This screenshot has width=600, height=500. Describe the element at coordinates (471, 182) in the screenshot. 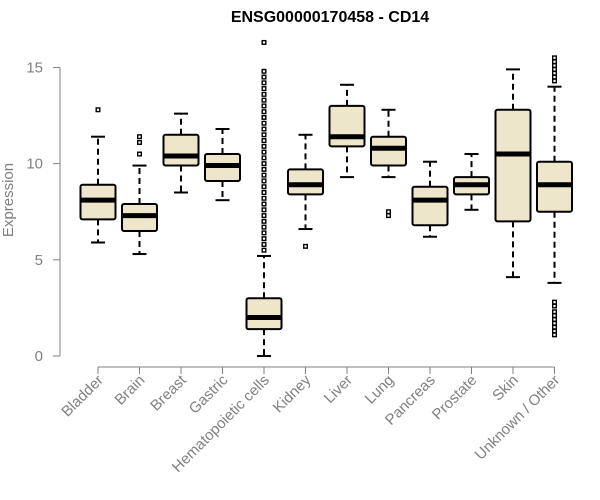

I see `box-prostate` at that location.